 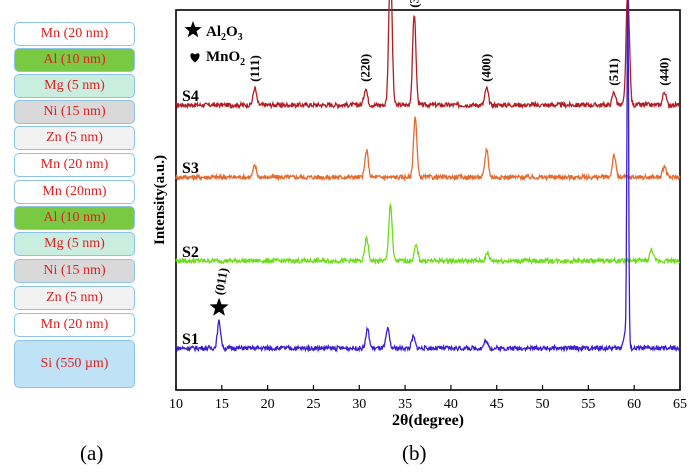 I want to click on layer-9: Mg (5 nm), so click(x=74, y=244).